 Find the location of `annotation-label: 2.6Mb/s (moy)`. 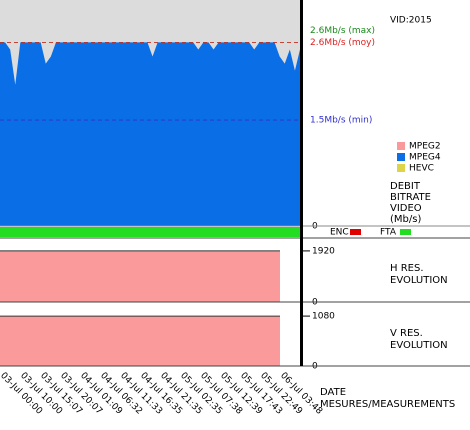

annotation-label: 2.6Mb/s (moy) is located at coordinates (342, 43).